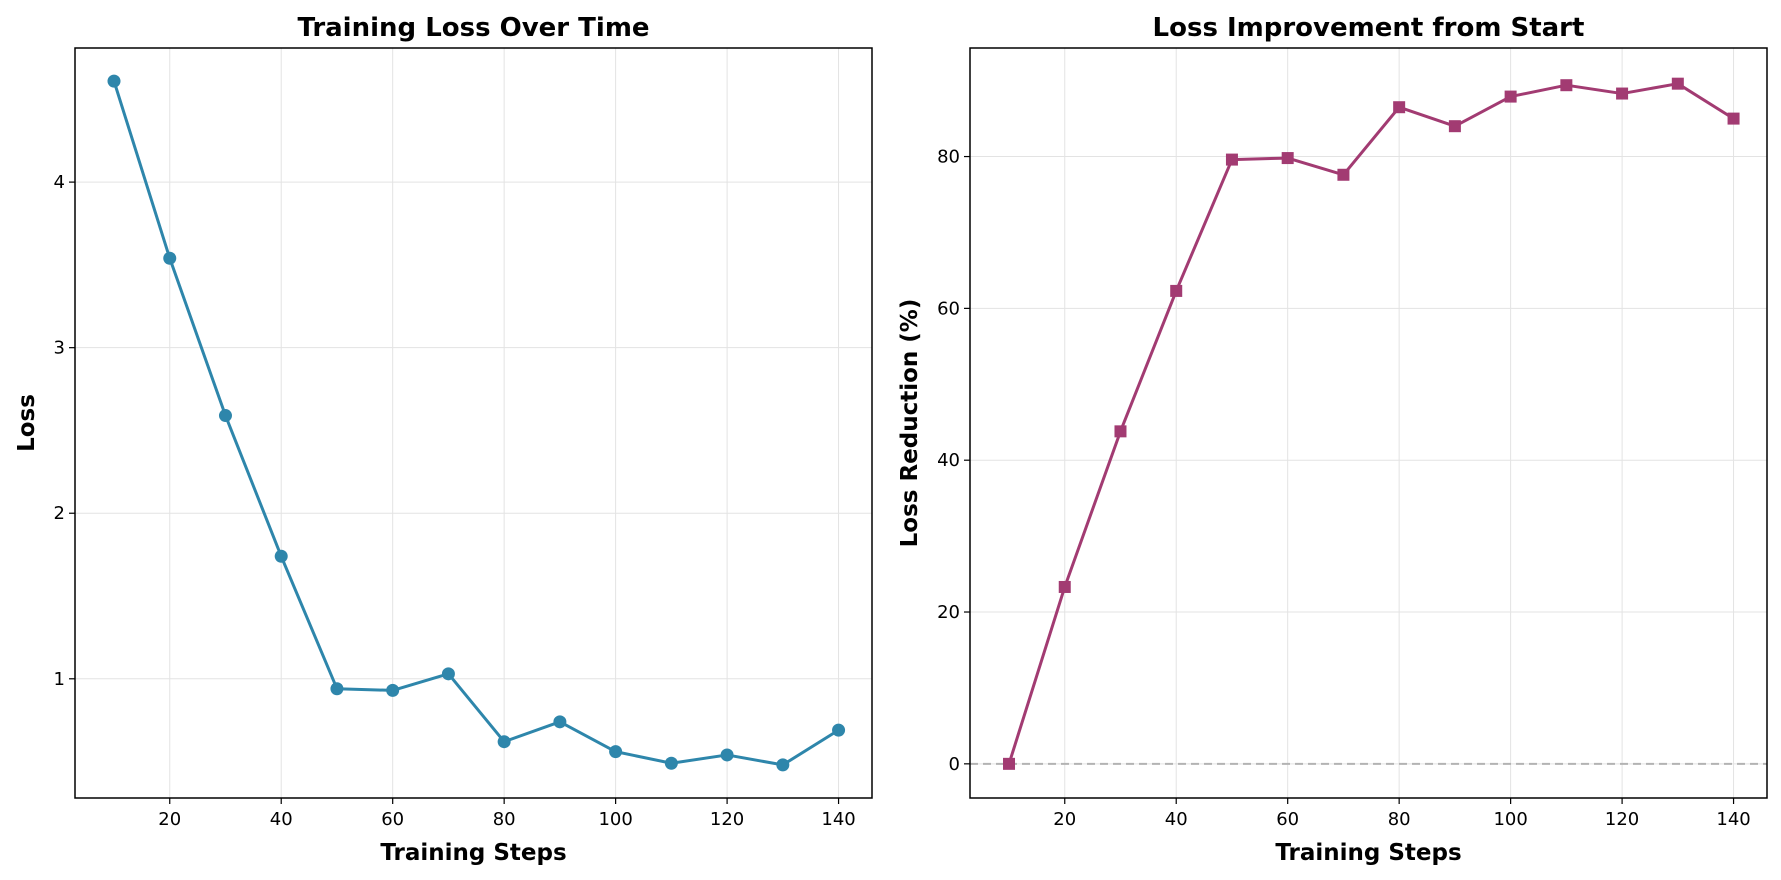  I want to click on y-axis-label: Loss Reduction (%), so click(910, 423).